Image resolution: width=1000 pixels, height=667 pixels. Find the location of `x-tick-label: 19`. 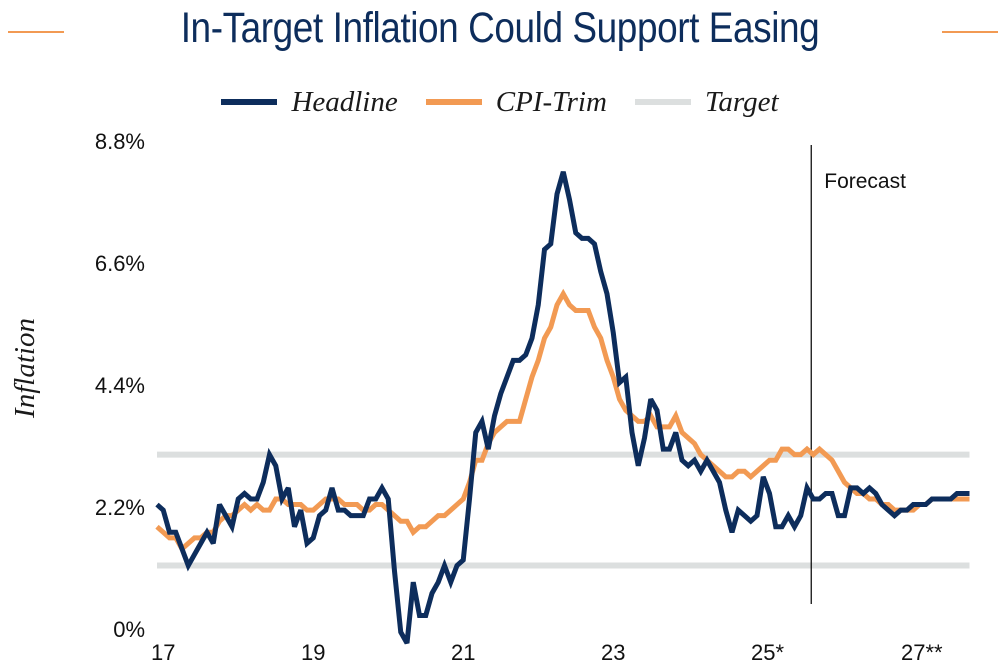

x-tick-label: 19 is located at coordinates (313, 652).